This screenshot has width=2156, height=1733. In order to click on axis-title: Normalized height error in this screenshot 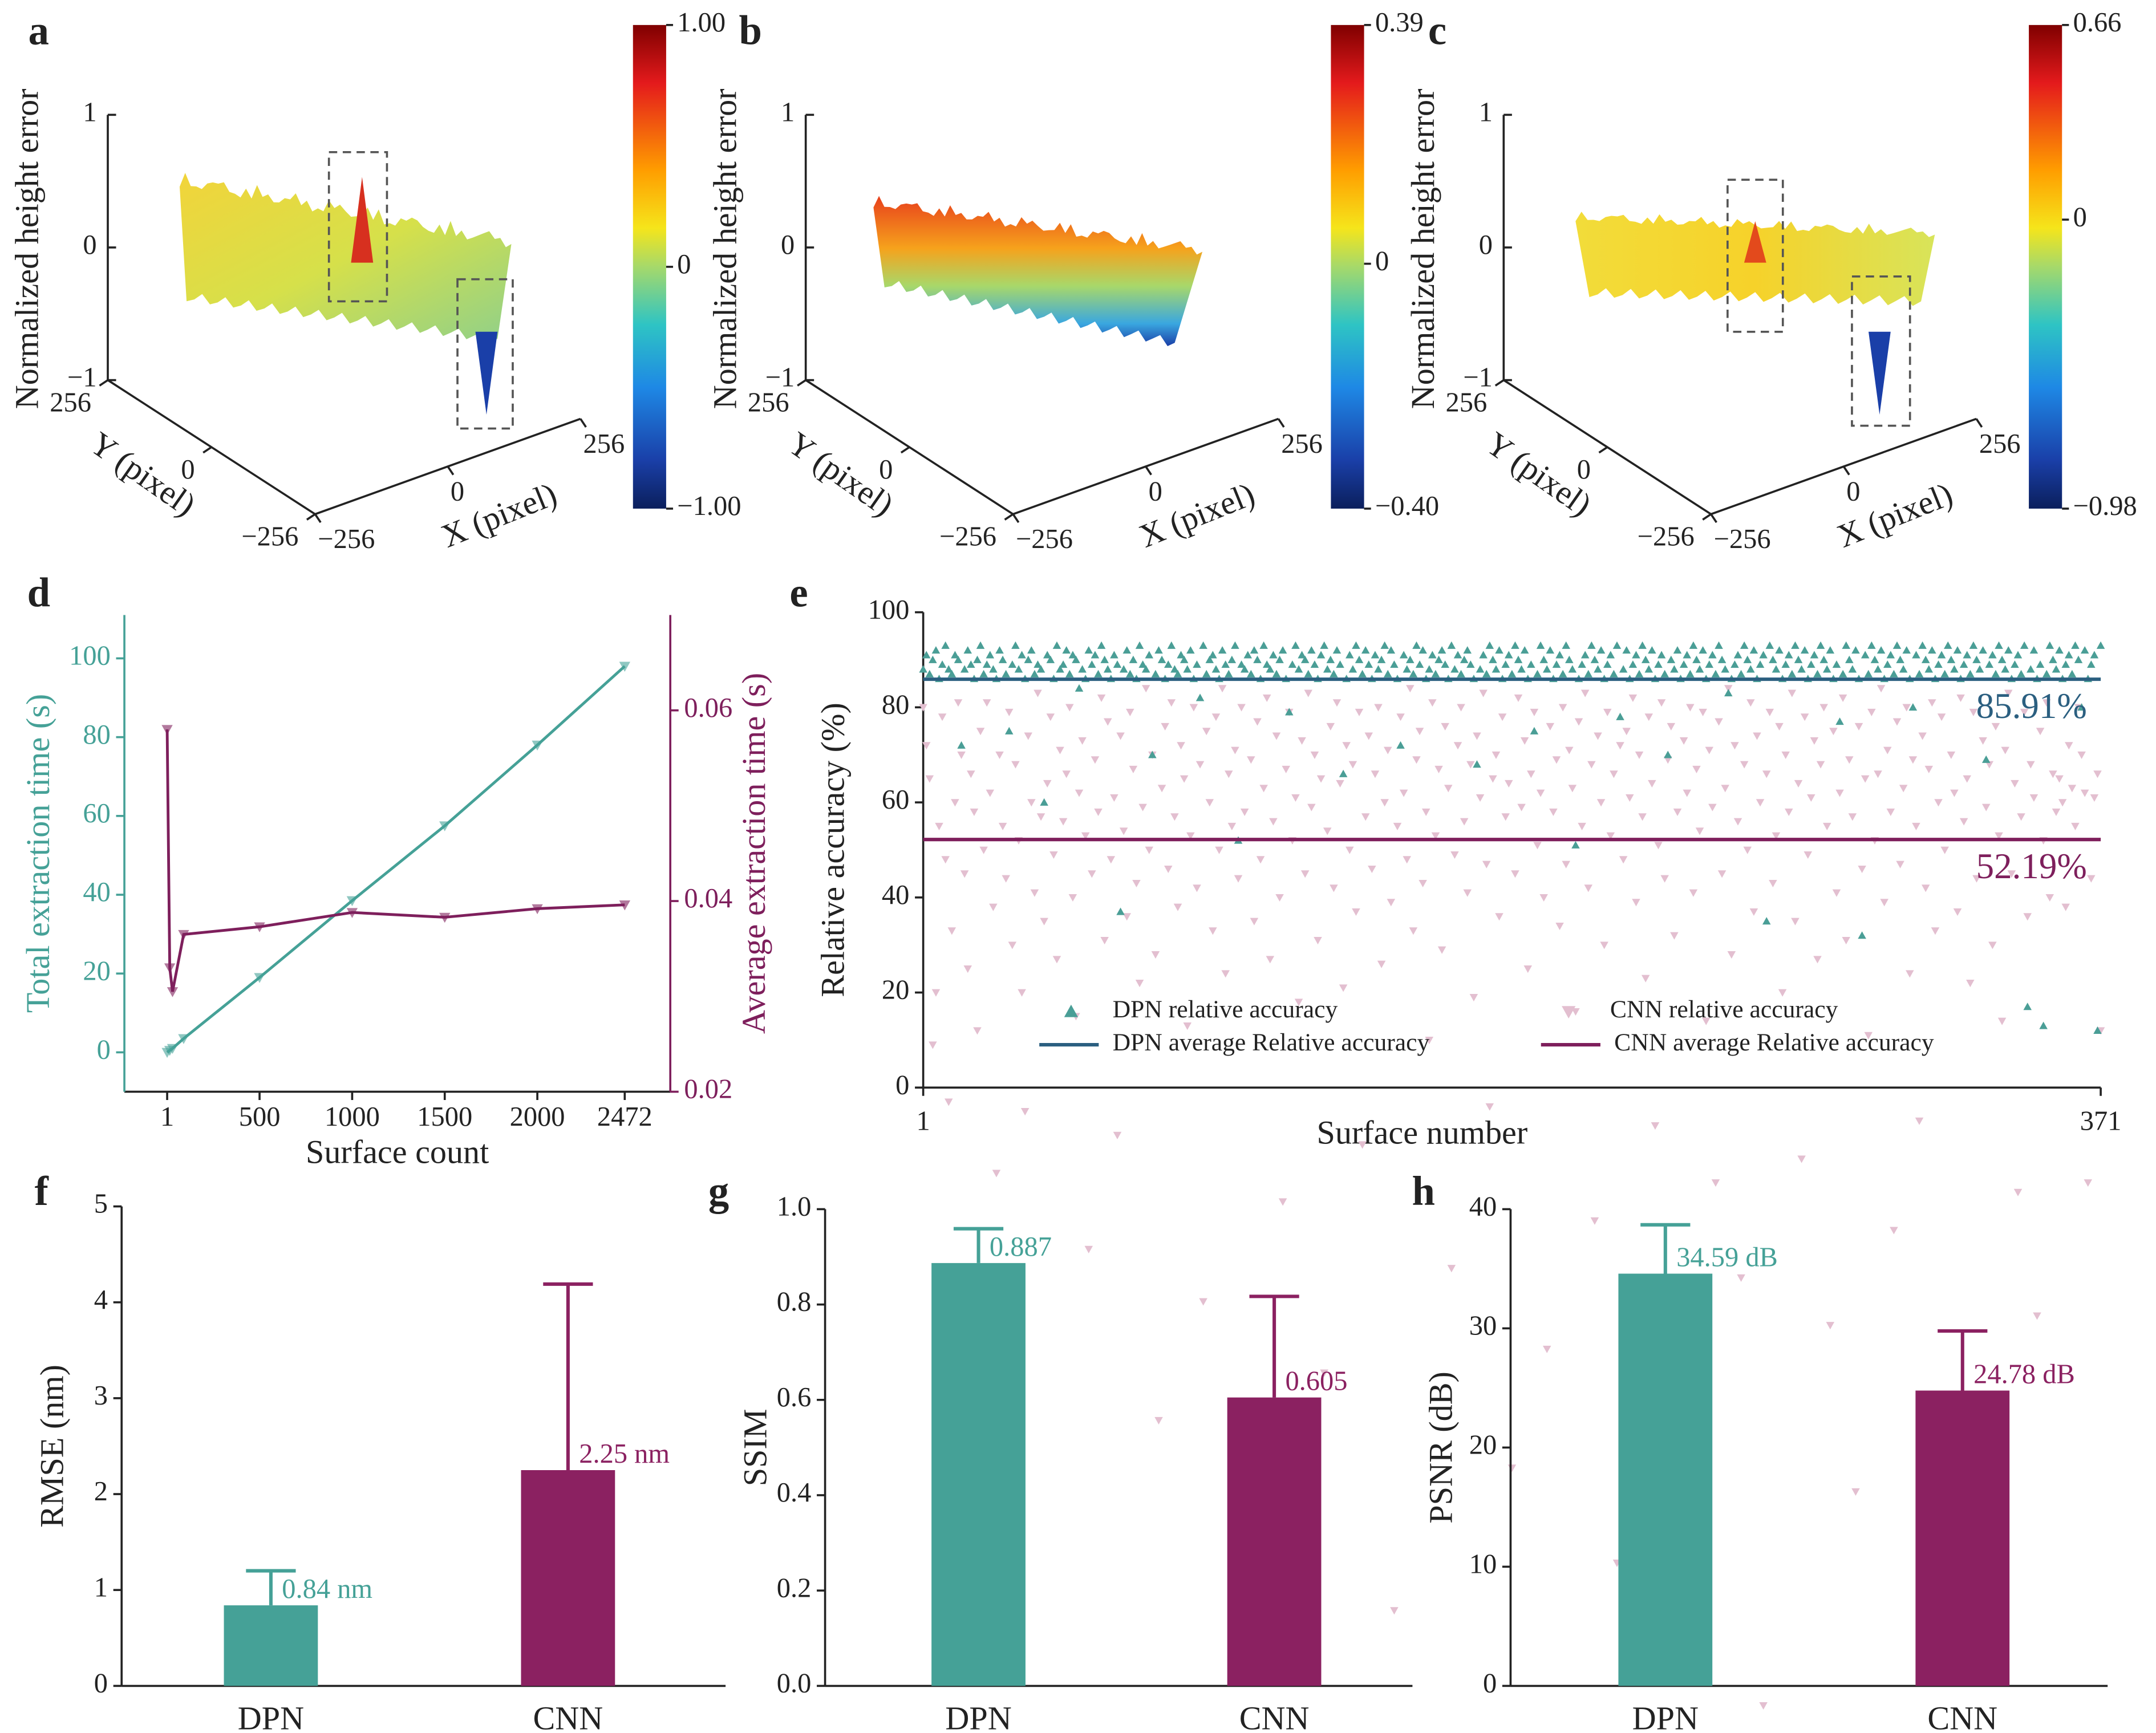, I will do `click(28, 248)`.